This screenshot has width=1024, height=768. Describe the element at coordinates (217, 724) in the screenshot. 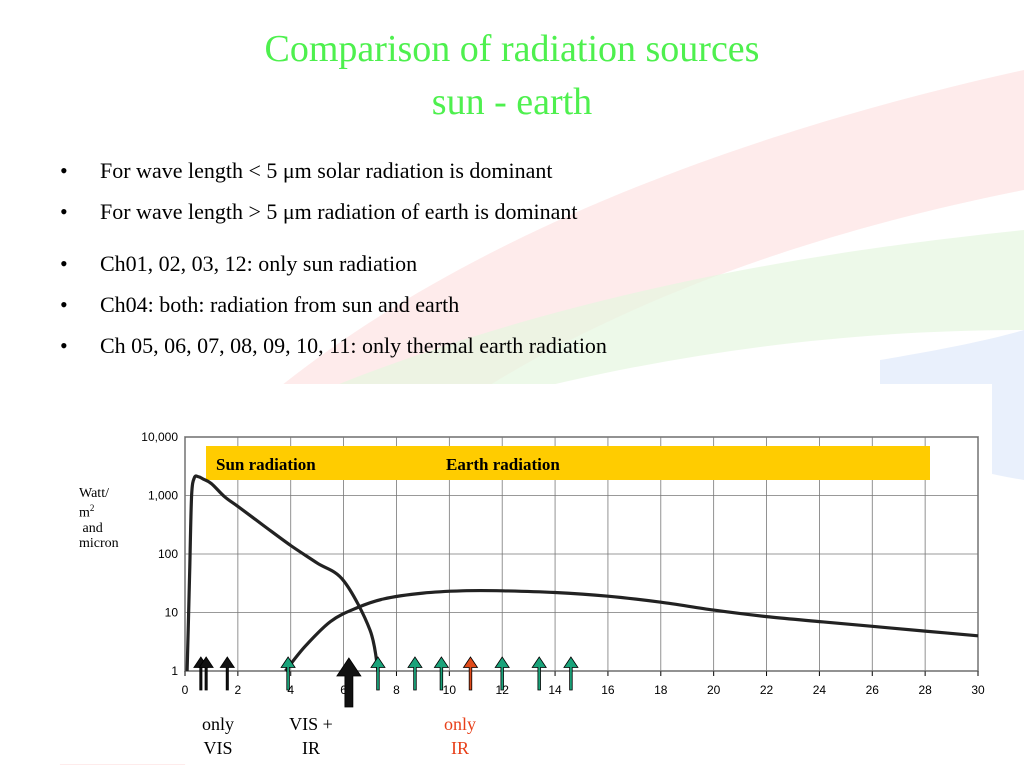

I see `caption-only-vis-line1: only` at that location.